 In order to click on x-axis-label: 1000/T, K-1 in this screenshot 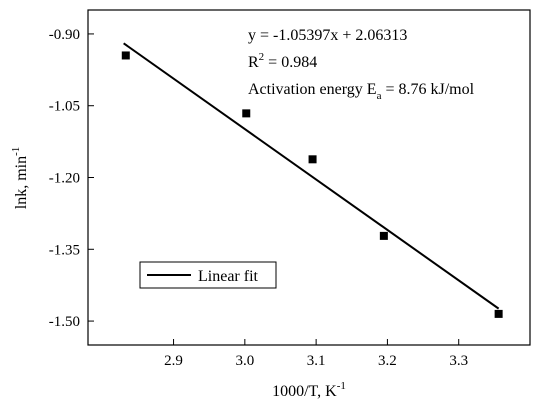, I will do `click(309, 390)`.